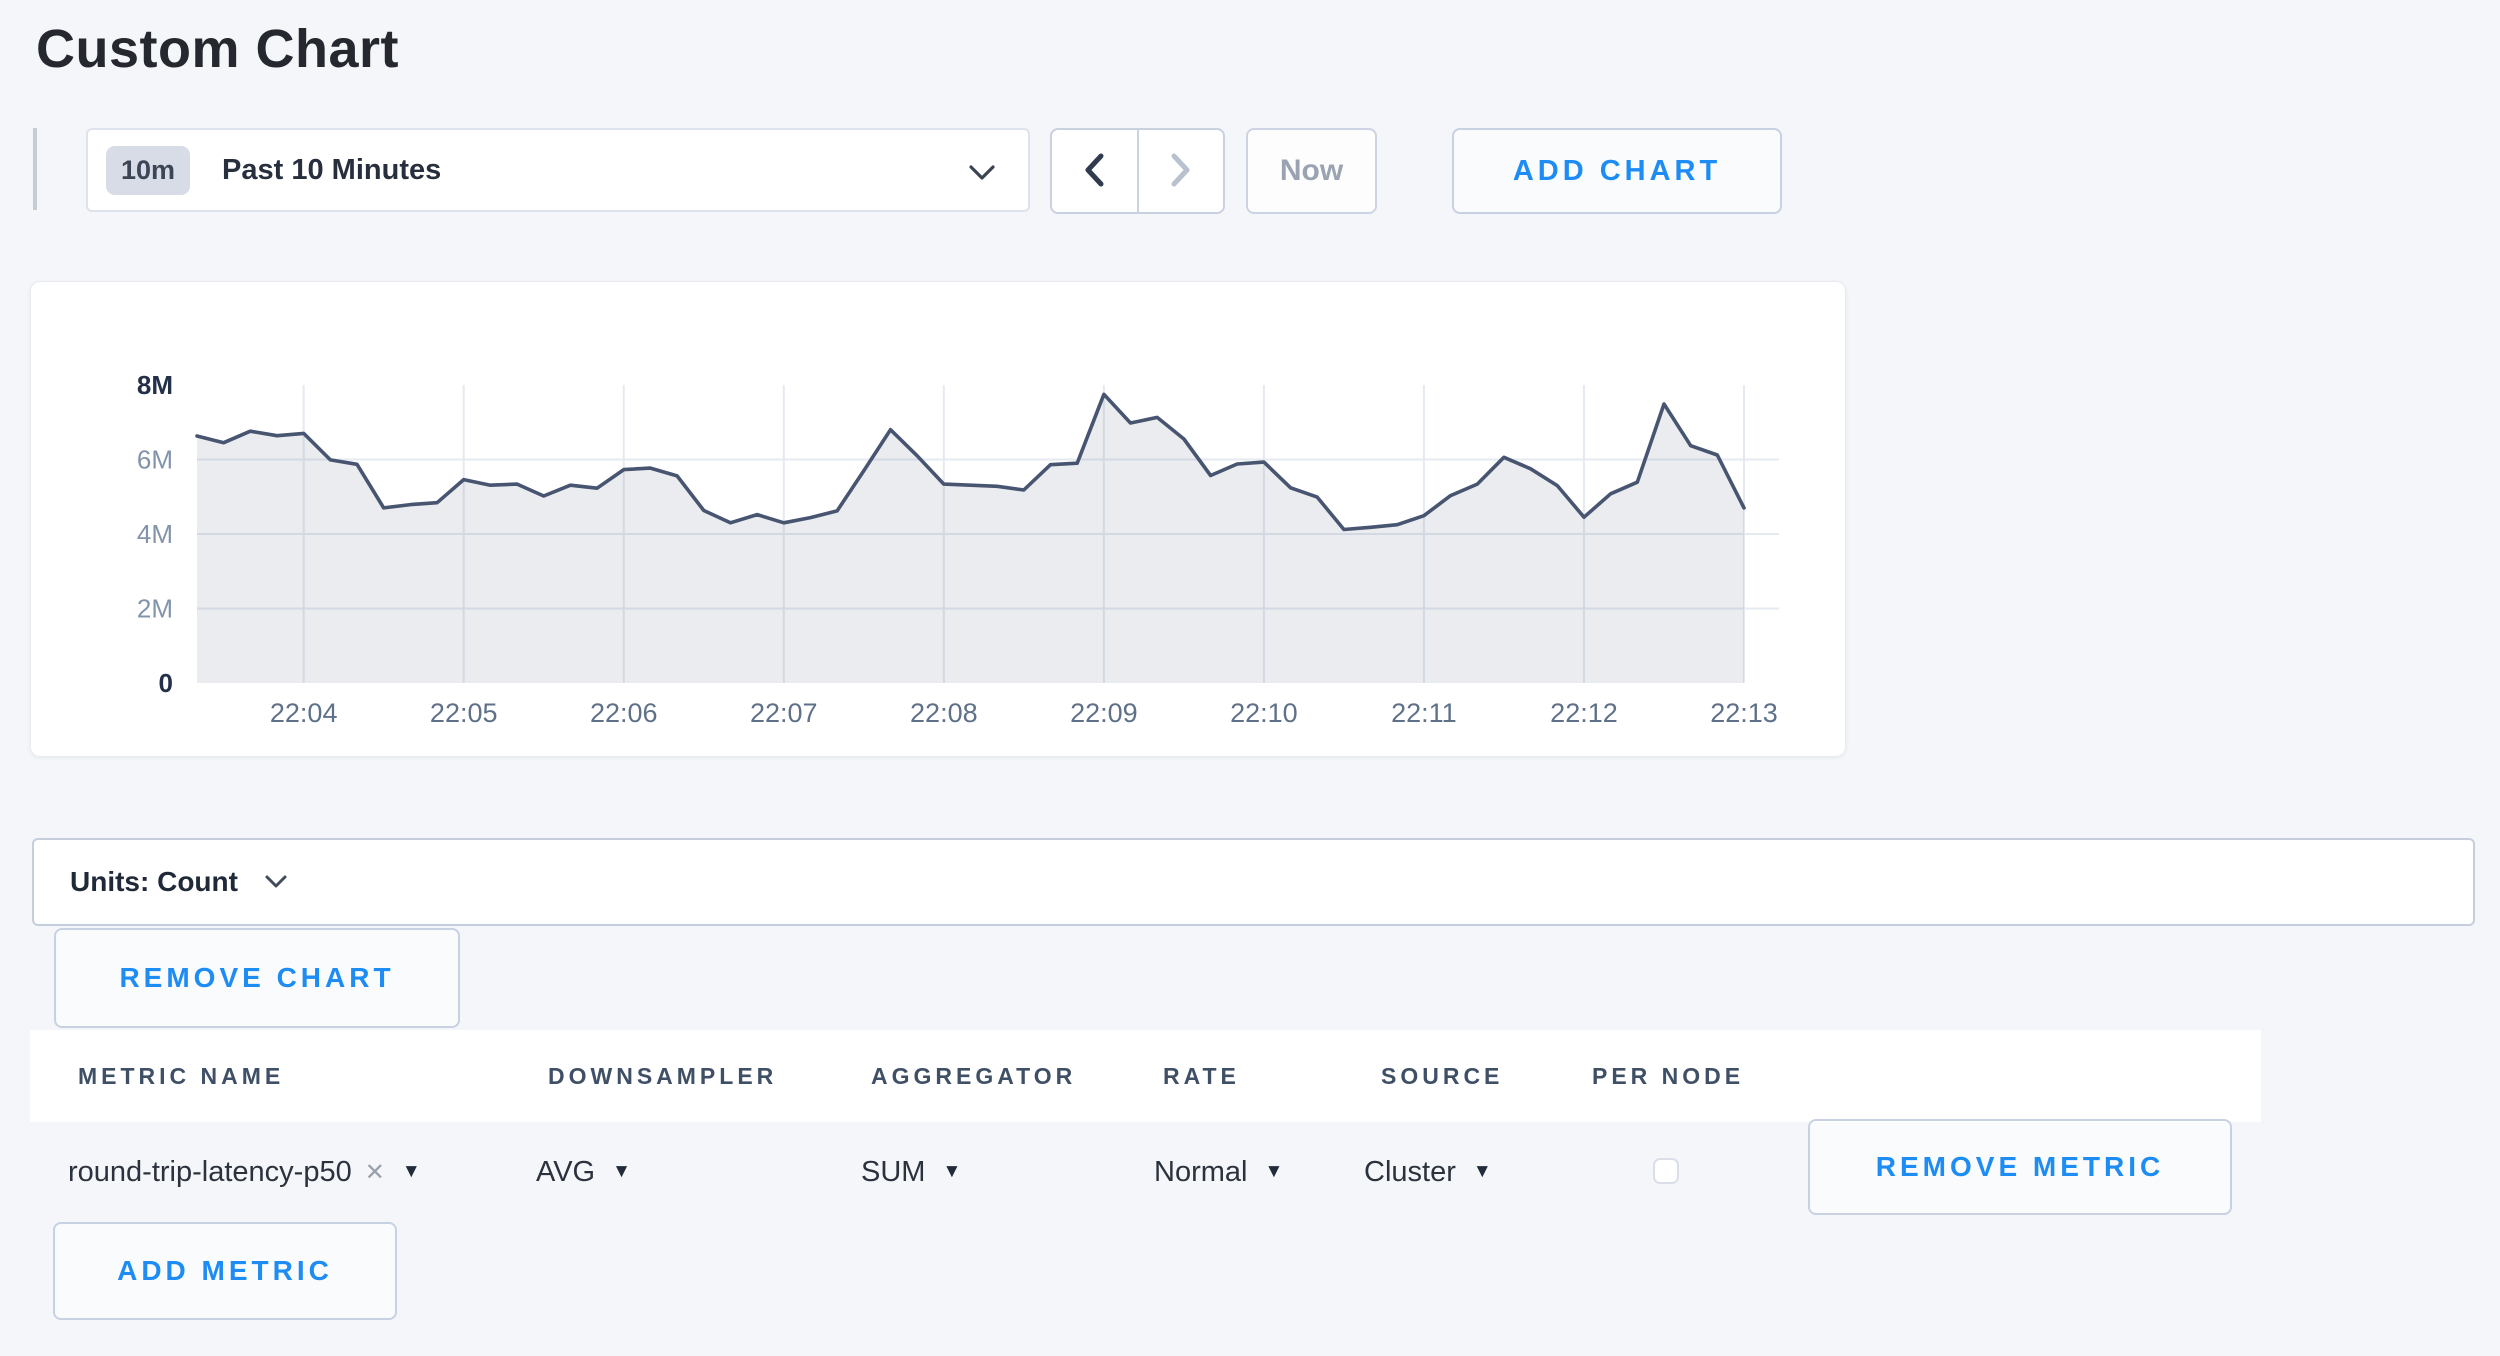  Describe the element at coordinates (1311, 171) in the screenshot. I see `now-button: Now` at that location.